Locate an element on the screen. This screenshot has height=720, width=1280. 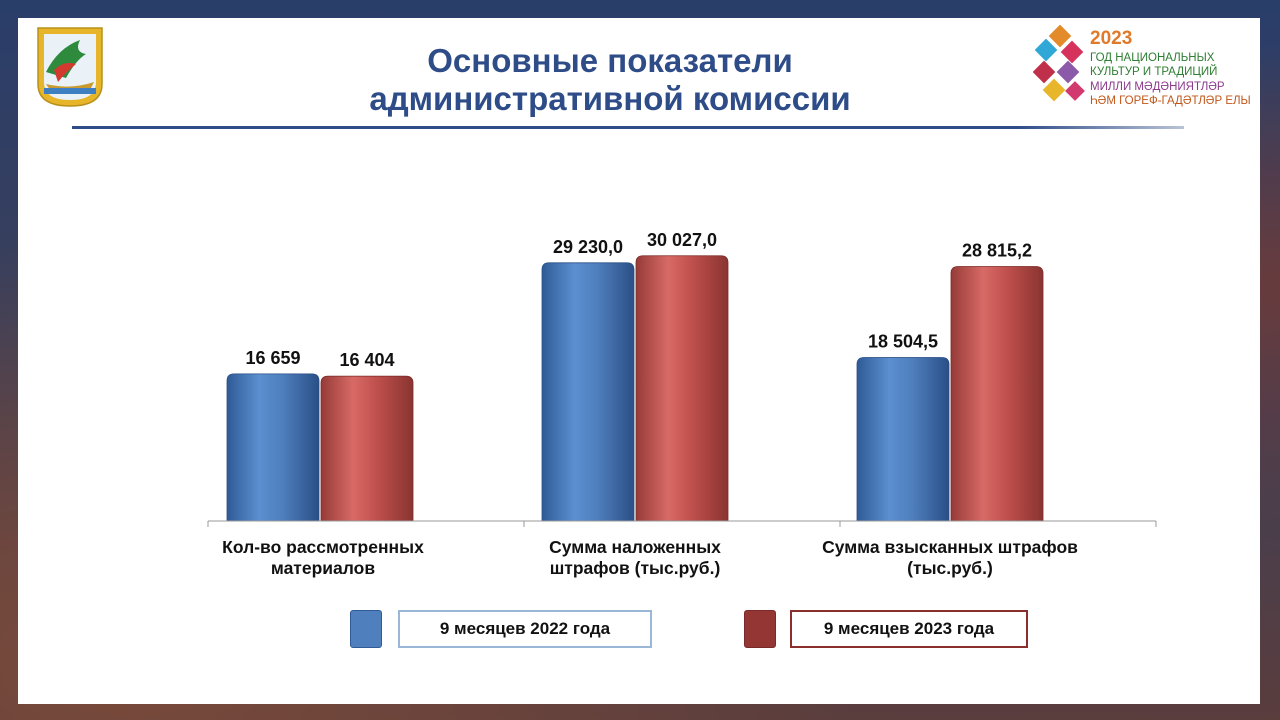
category-label-2-line-1: Сумма наложенных is located at coordinates (635, 547).